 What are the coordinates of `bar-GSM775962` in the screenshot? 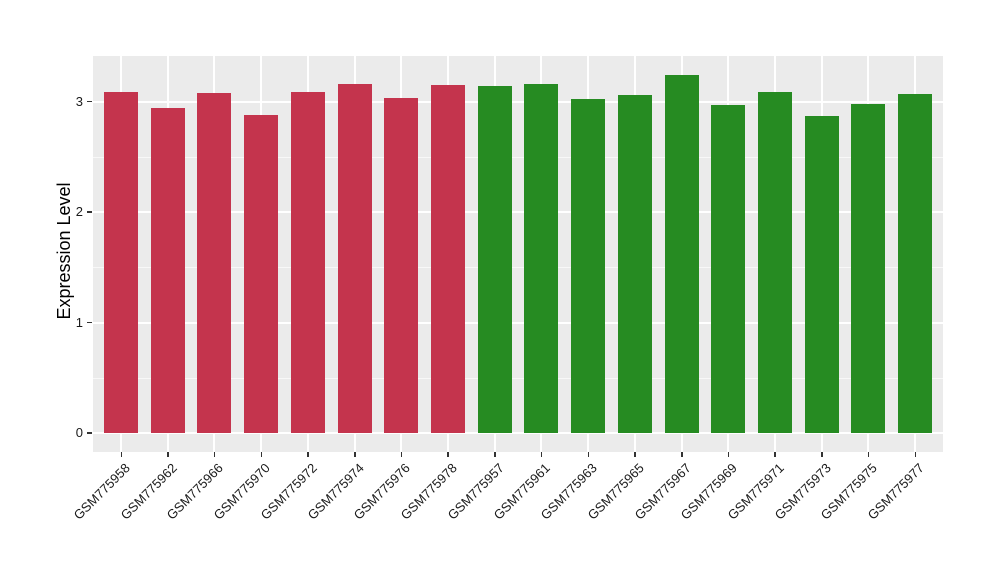 It's located at (167, 270).